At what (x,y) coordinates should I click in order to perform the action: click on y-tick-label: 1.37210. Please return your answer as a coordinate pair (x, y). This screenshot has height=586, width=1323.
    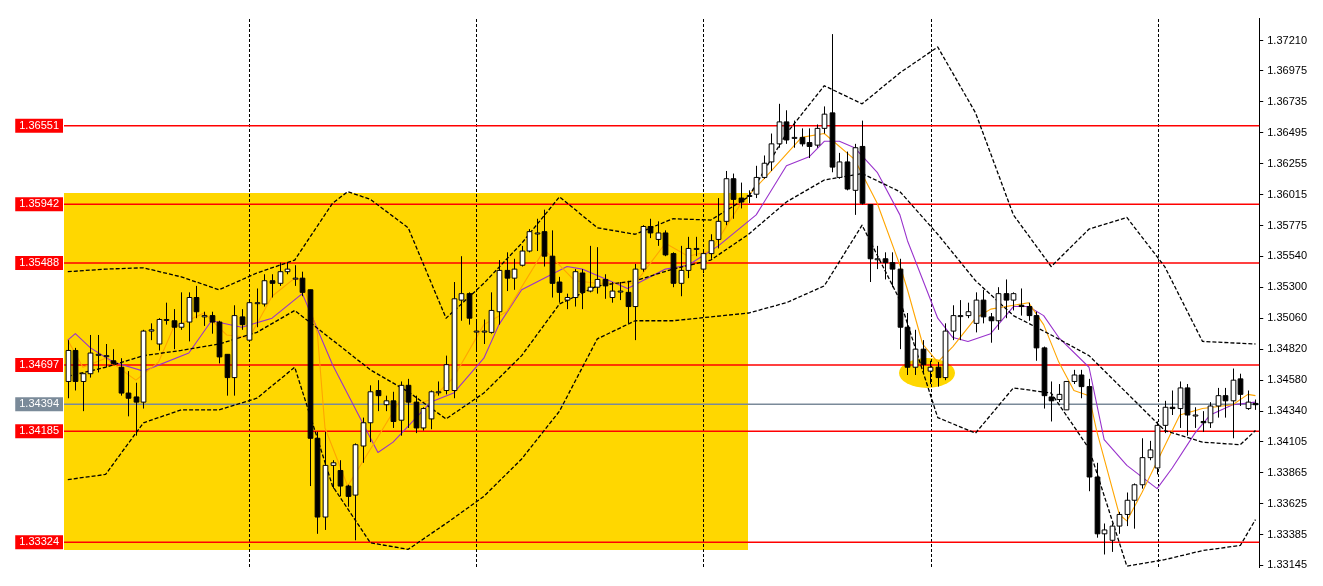
    Looking at the image, I should click on (1287, 39).